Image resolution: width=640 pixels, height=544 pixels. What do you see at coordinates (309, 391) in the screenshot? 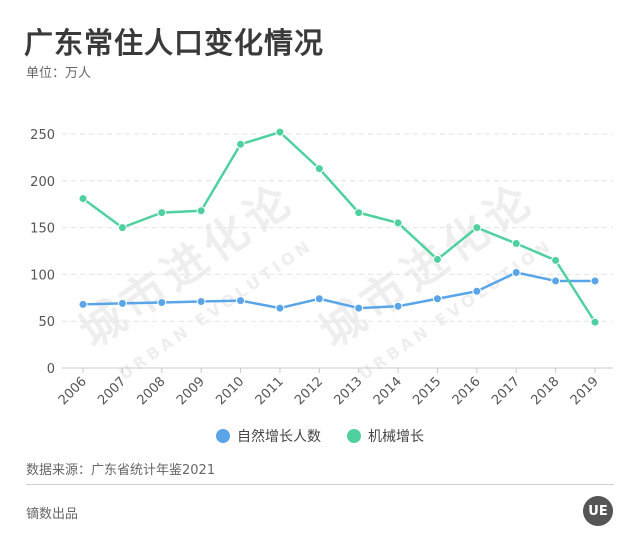
I see `x-tick-label: 2012` at bounding box center [309, 391].